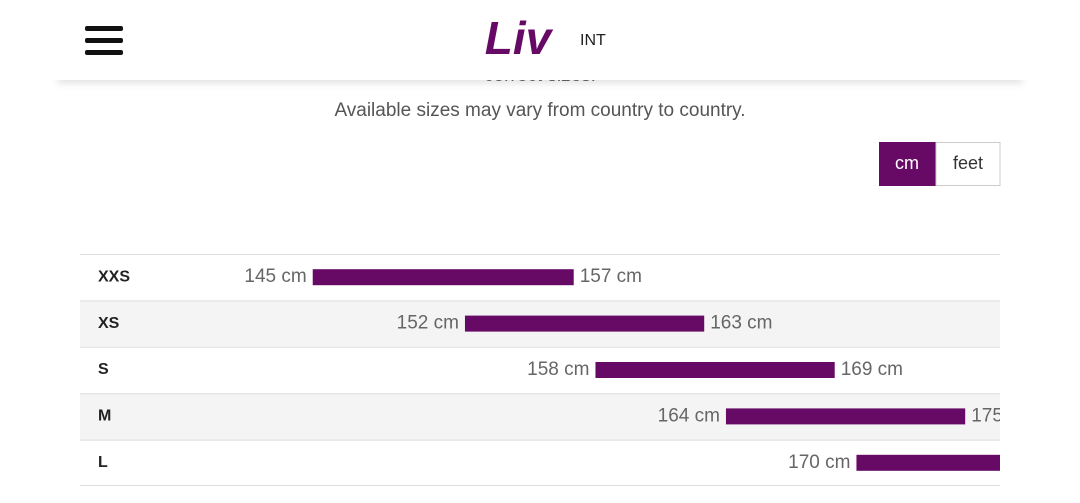  What do you see at coordinates (114, 276) in the screenshot?
I see `size-label: XXS` at bounding box center [114, 276].